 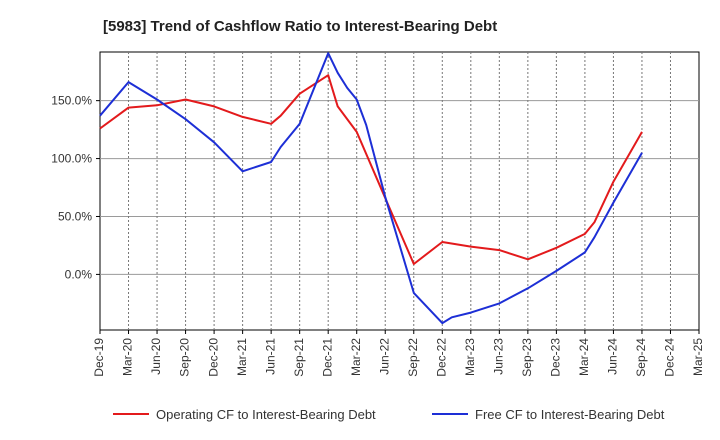 I want to click on legend-item-free-cf: Free CF to Interest-Bearing Debt, so click(x=548, y=414).